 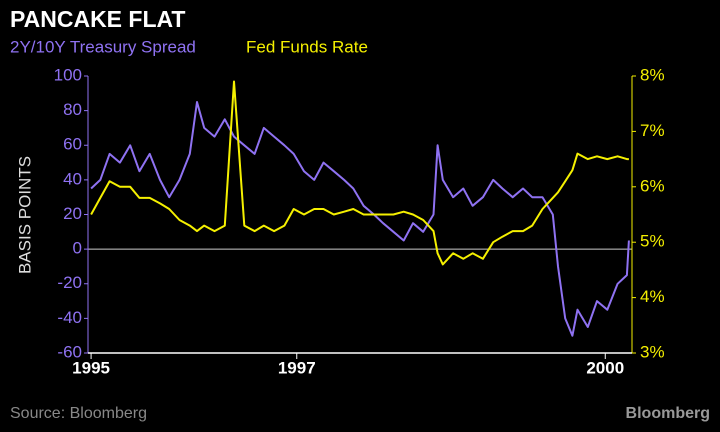 I want to click on y2-tick-label: 5%, so click(x=652, y=241).